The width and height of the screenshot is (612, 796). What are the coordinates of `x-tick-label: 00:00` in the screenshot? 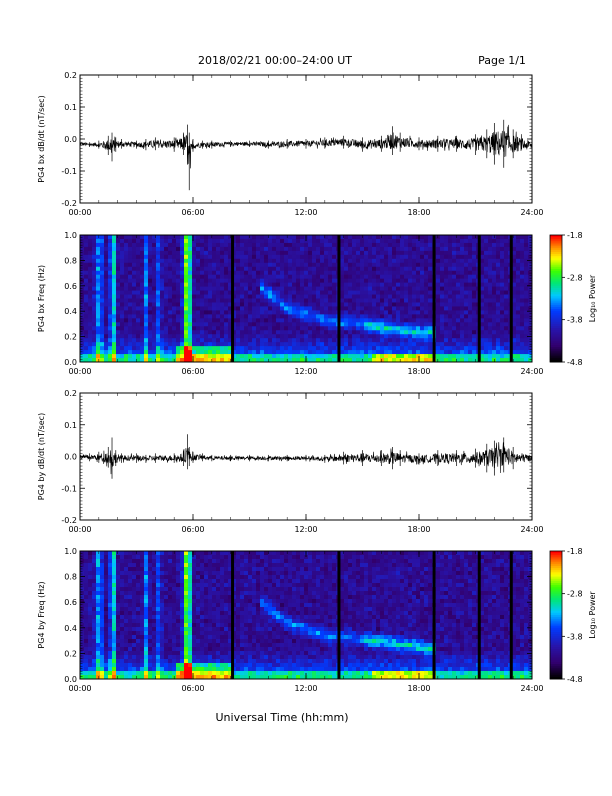 It's located at (79, 529).